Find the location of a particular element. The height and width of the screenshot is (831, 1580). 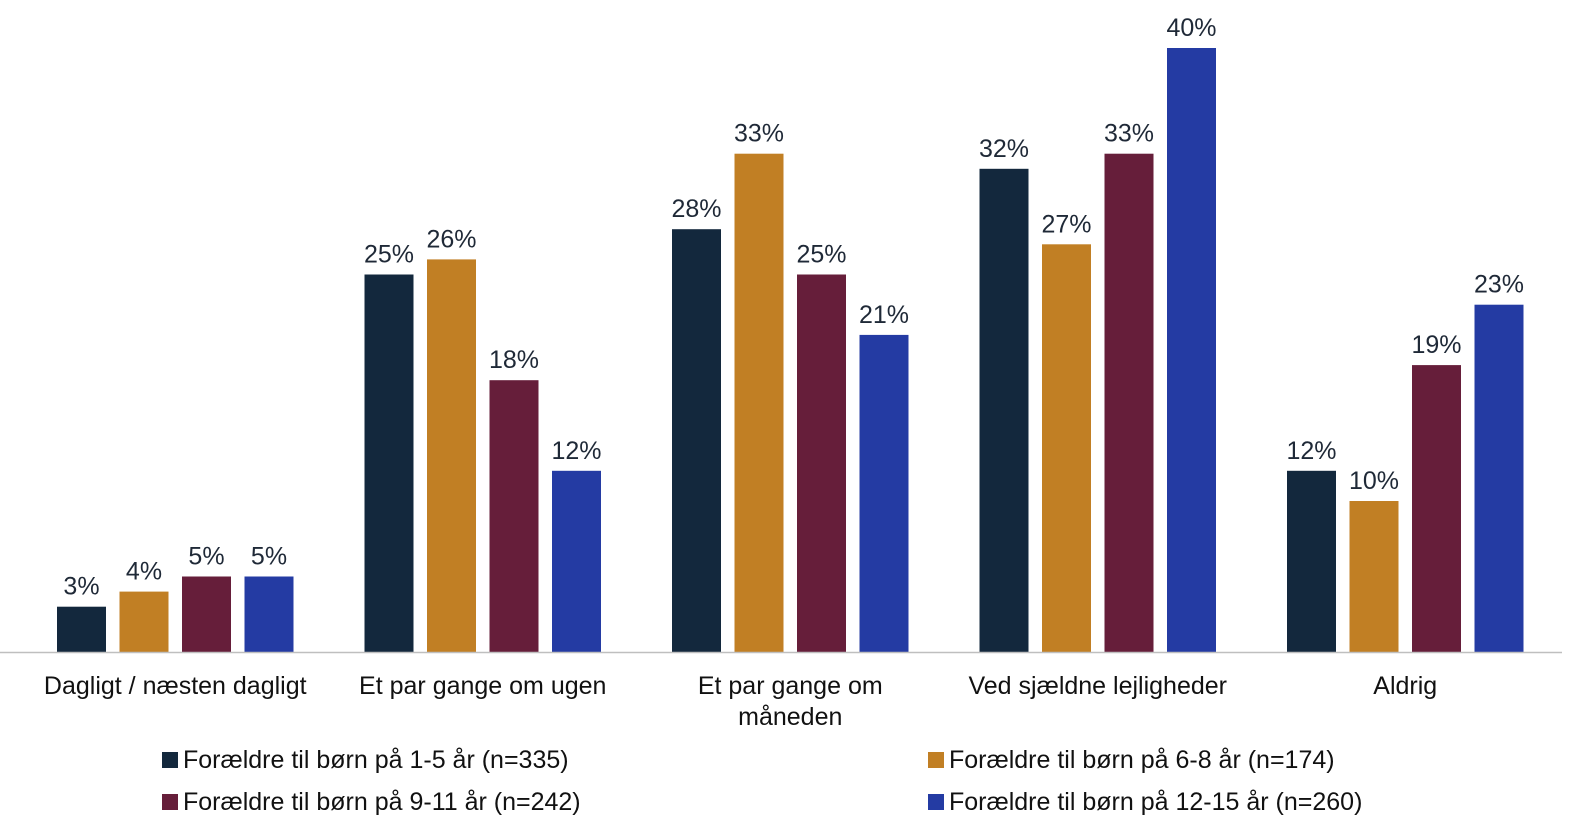

data-label-series-2-cat-3: 33% is located at coordinates (759, 134).